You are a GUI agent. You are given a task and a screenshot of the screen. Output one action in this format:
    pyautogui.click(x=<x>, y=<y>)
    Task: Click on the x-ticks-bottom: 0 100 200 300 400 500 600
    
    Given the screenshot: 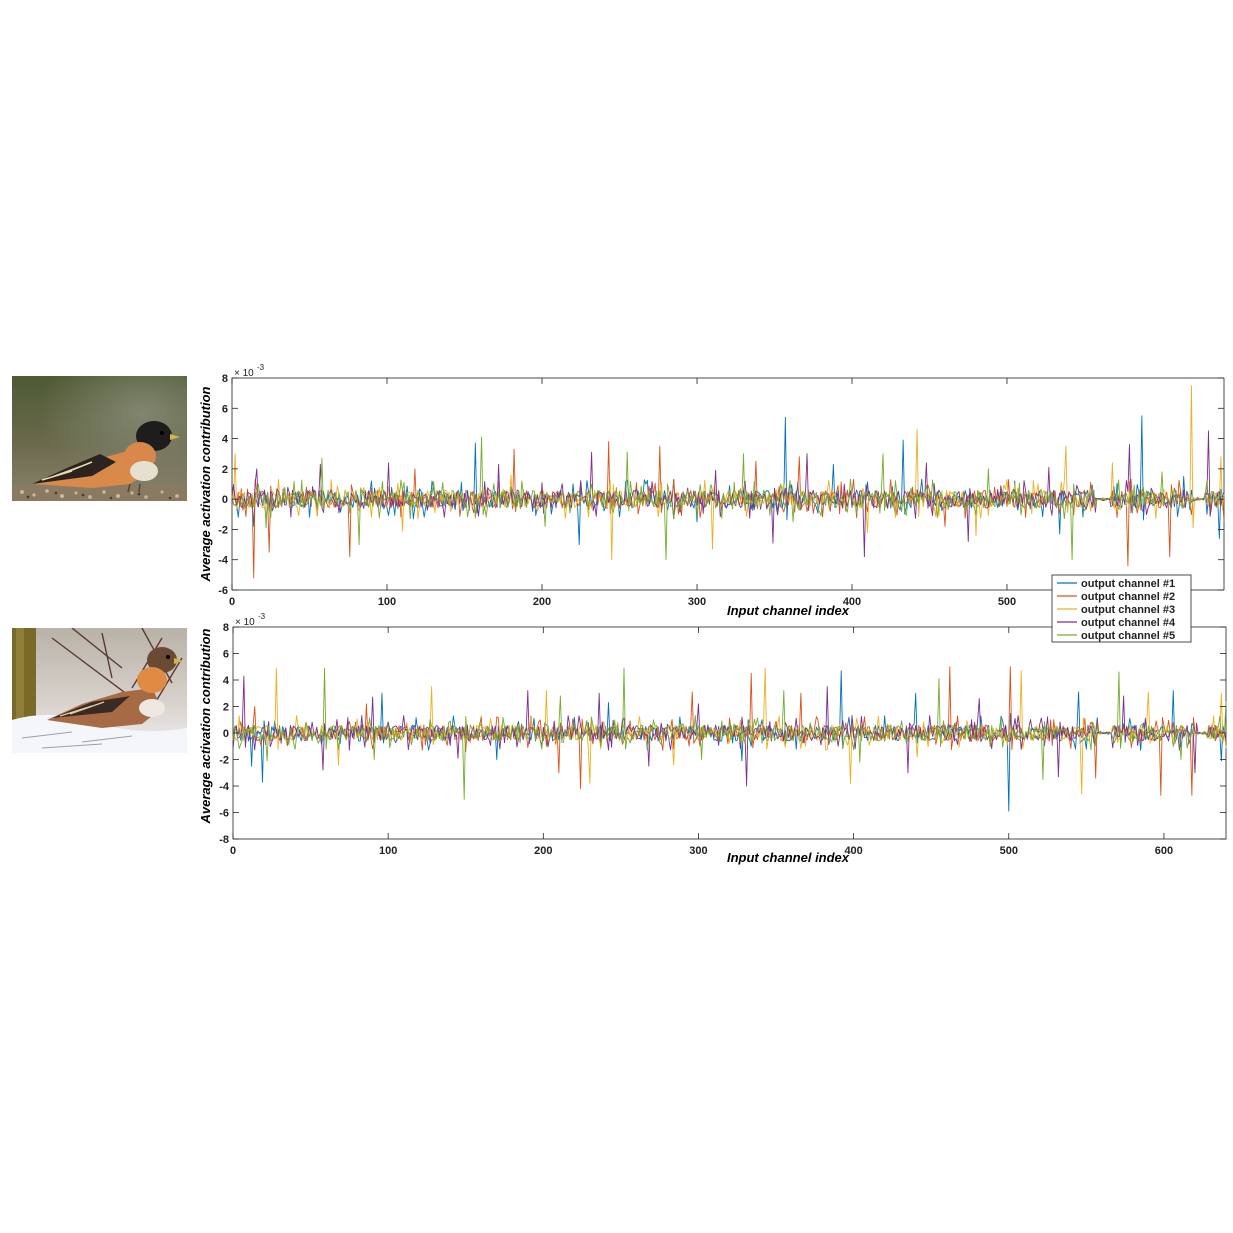 What is the action you would take?
    pyautogui.click(x=701, y=742)
    